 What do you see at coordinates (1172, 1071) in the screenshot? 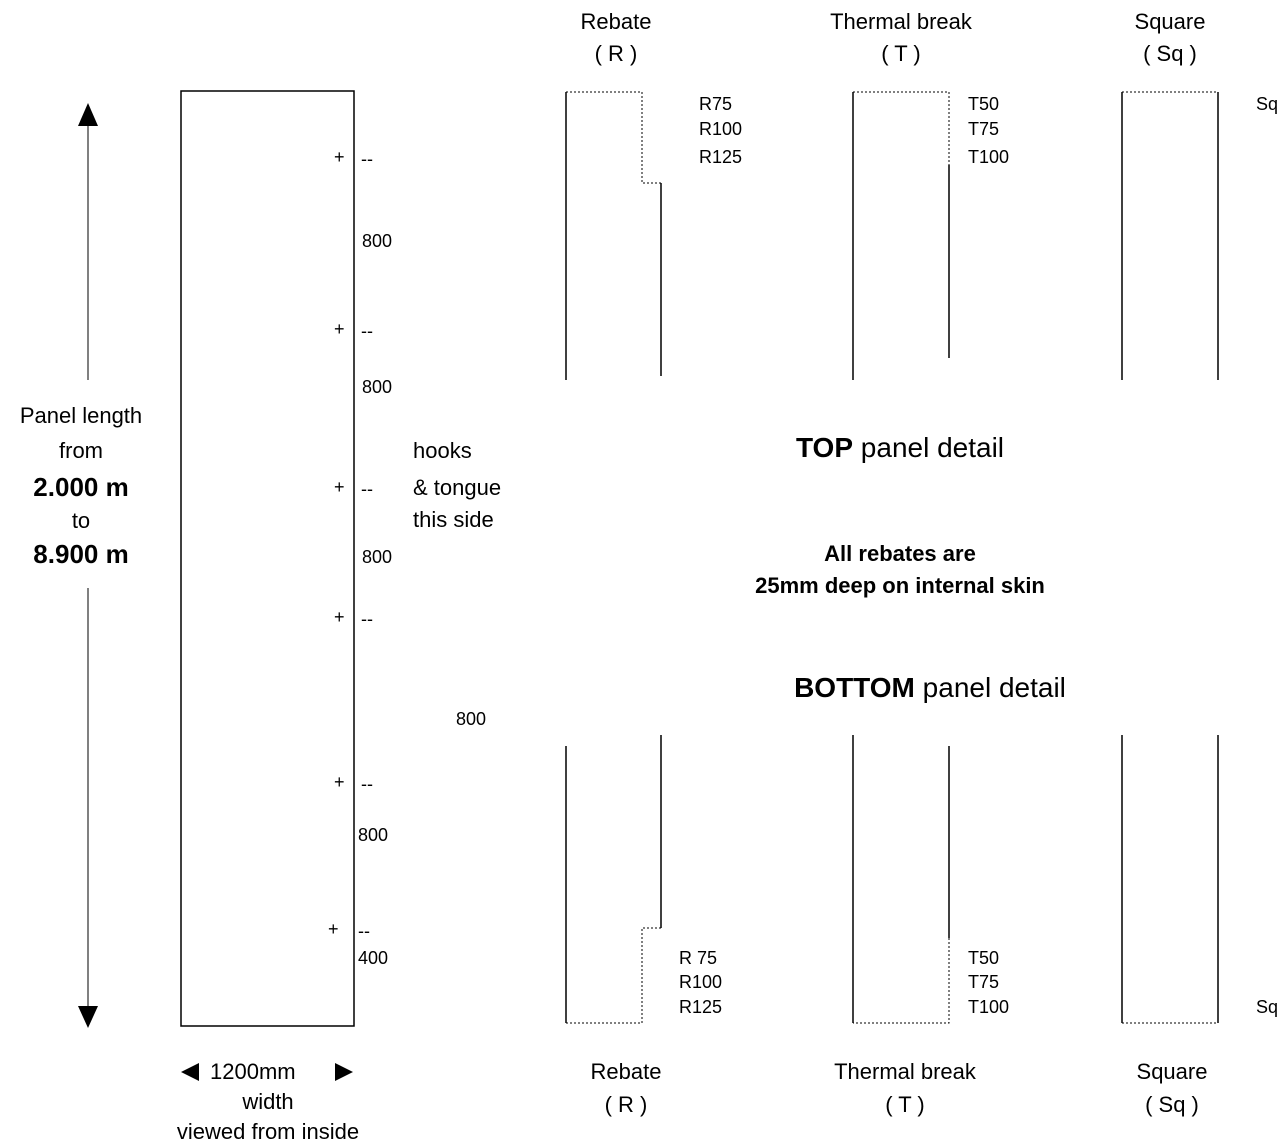
I see `bottom-square-name: Square` at bounding box center [1172, 1071].